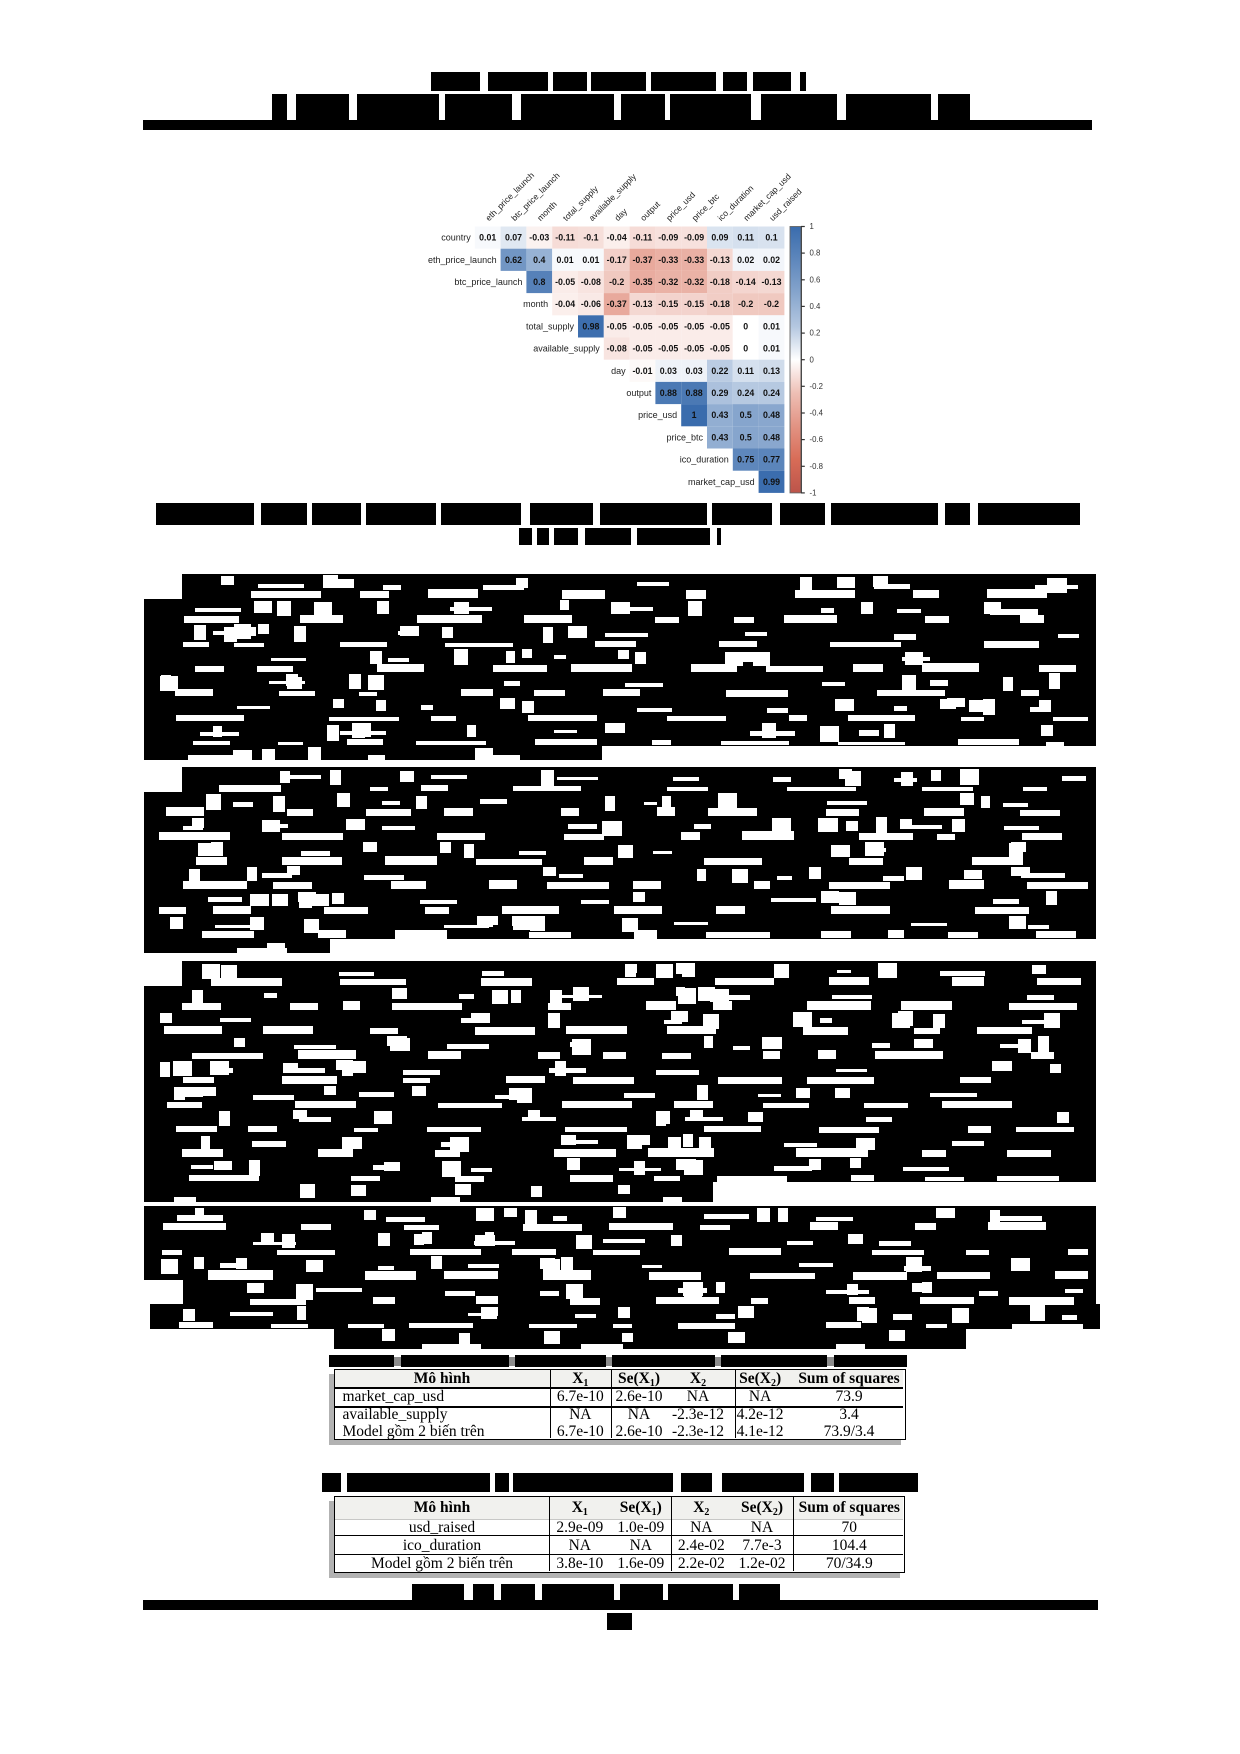 This screenshot has width=1240, height=1754. What do you see at coordinates (813, 493) in the screenshot?
I see `svg-text: -1` at bounding box center [813, 493].